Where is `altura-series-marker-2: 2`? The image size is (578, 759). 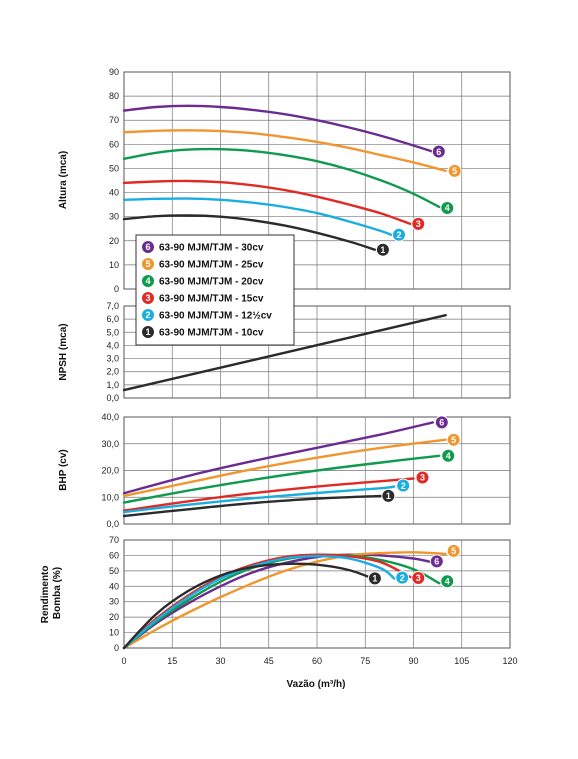 altura-series-marker-2: 2 is located at coordinates (398, 234).